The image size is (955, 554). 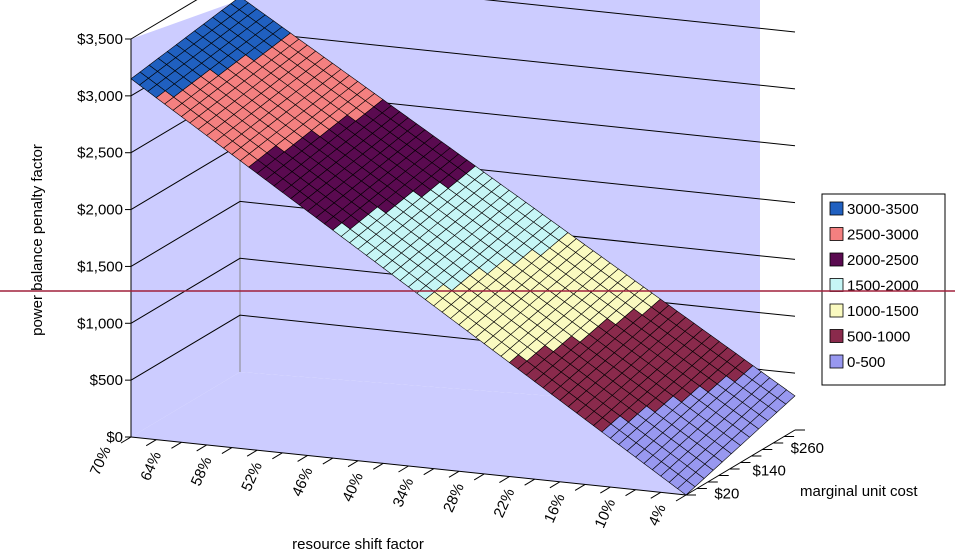 What do you see at coordinates (859, 491) in the screenshot?
I see `depth-axis-label: marginal unit cost` at bounding box center [859, 491].